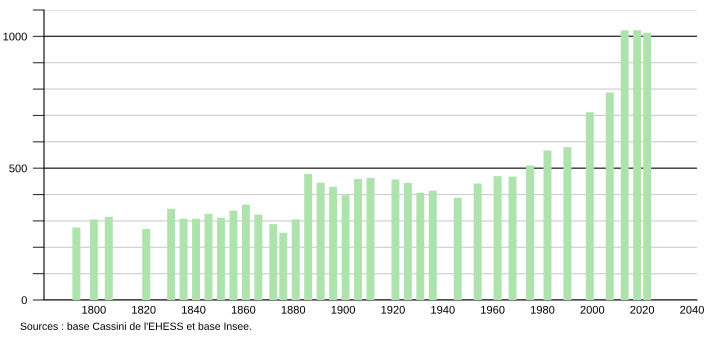  Describe the element at coordinates (24, 300) in the screenshot. I see `y-tick-label: 0` at that location.